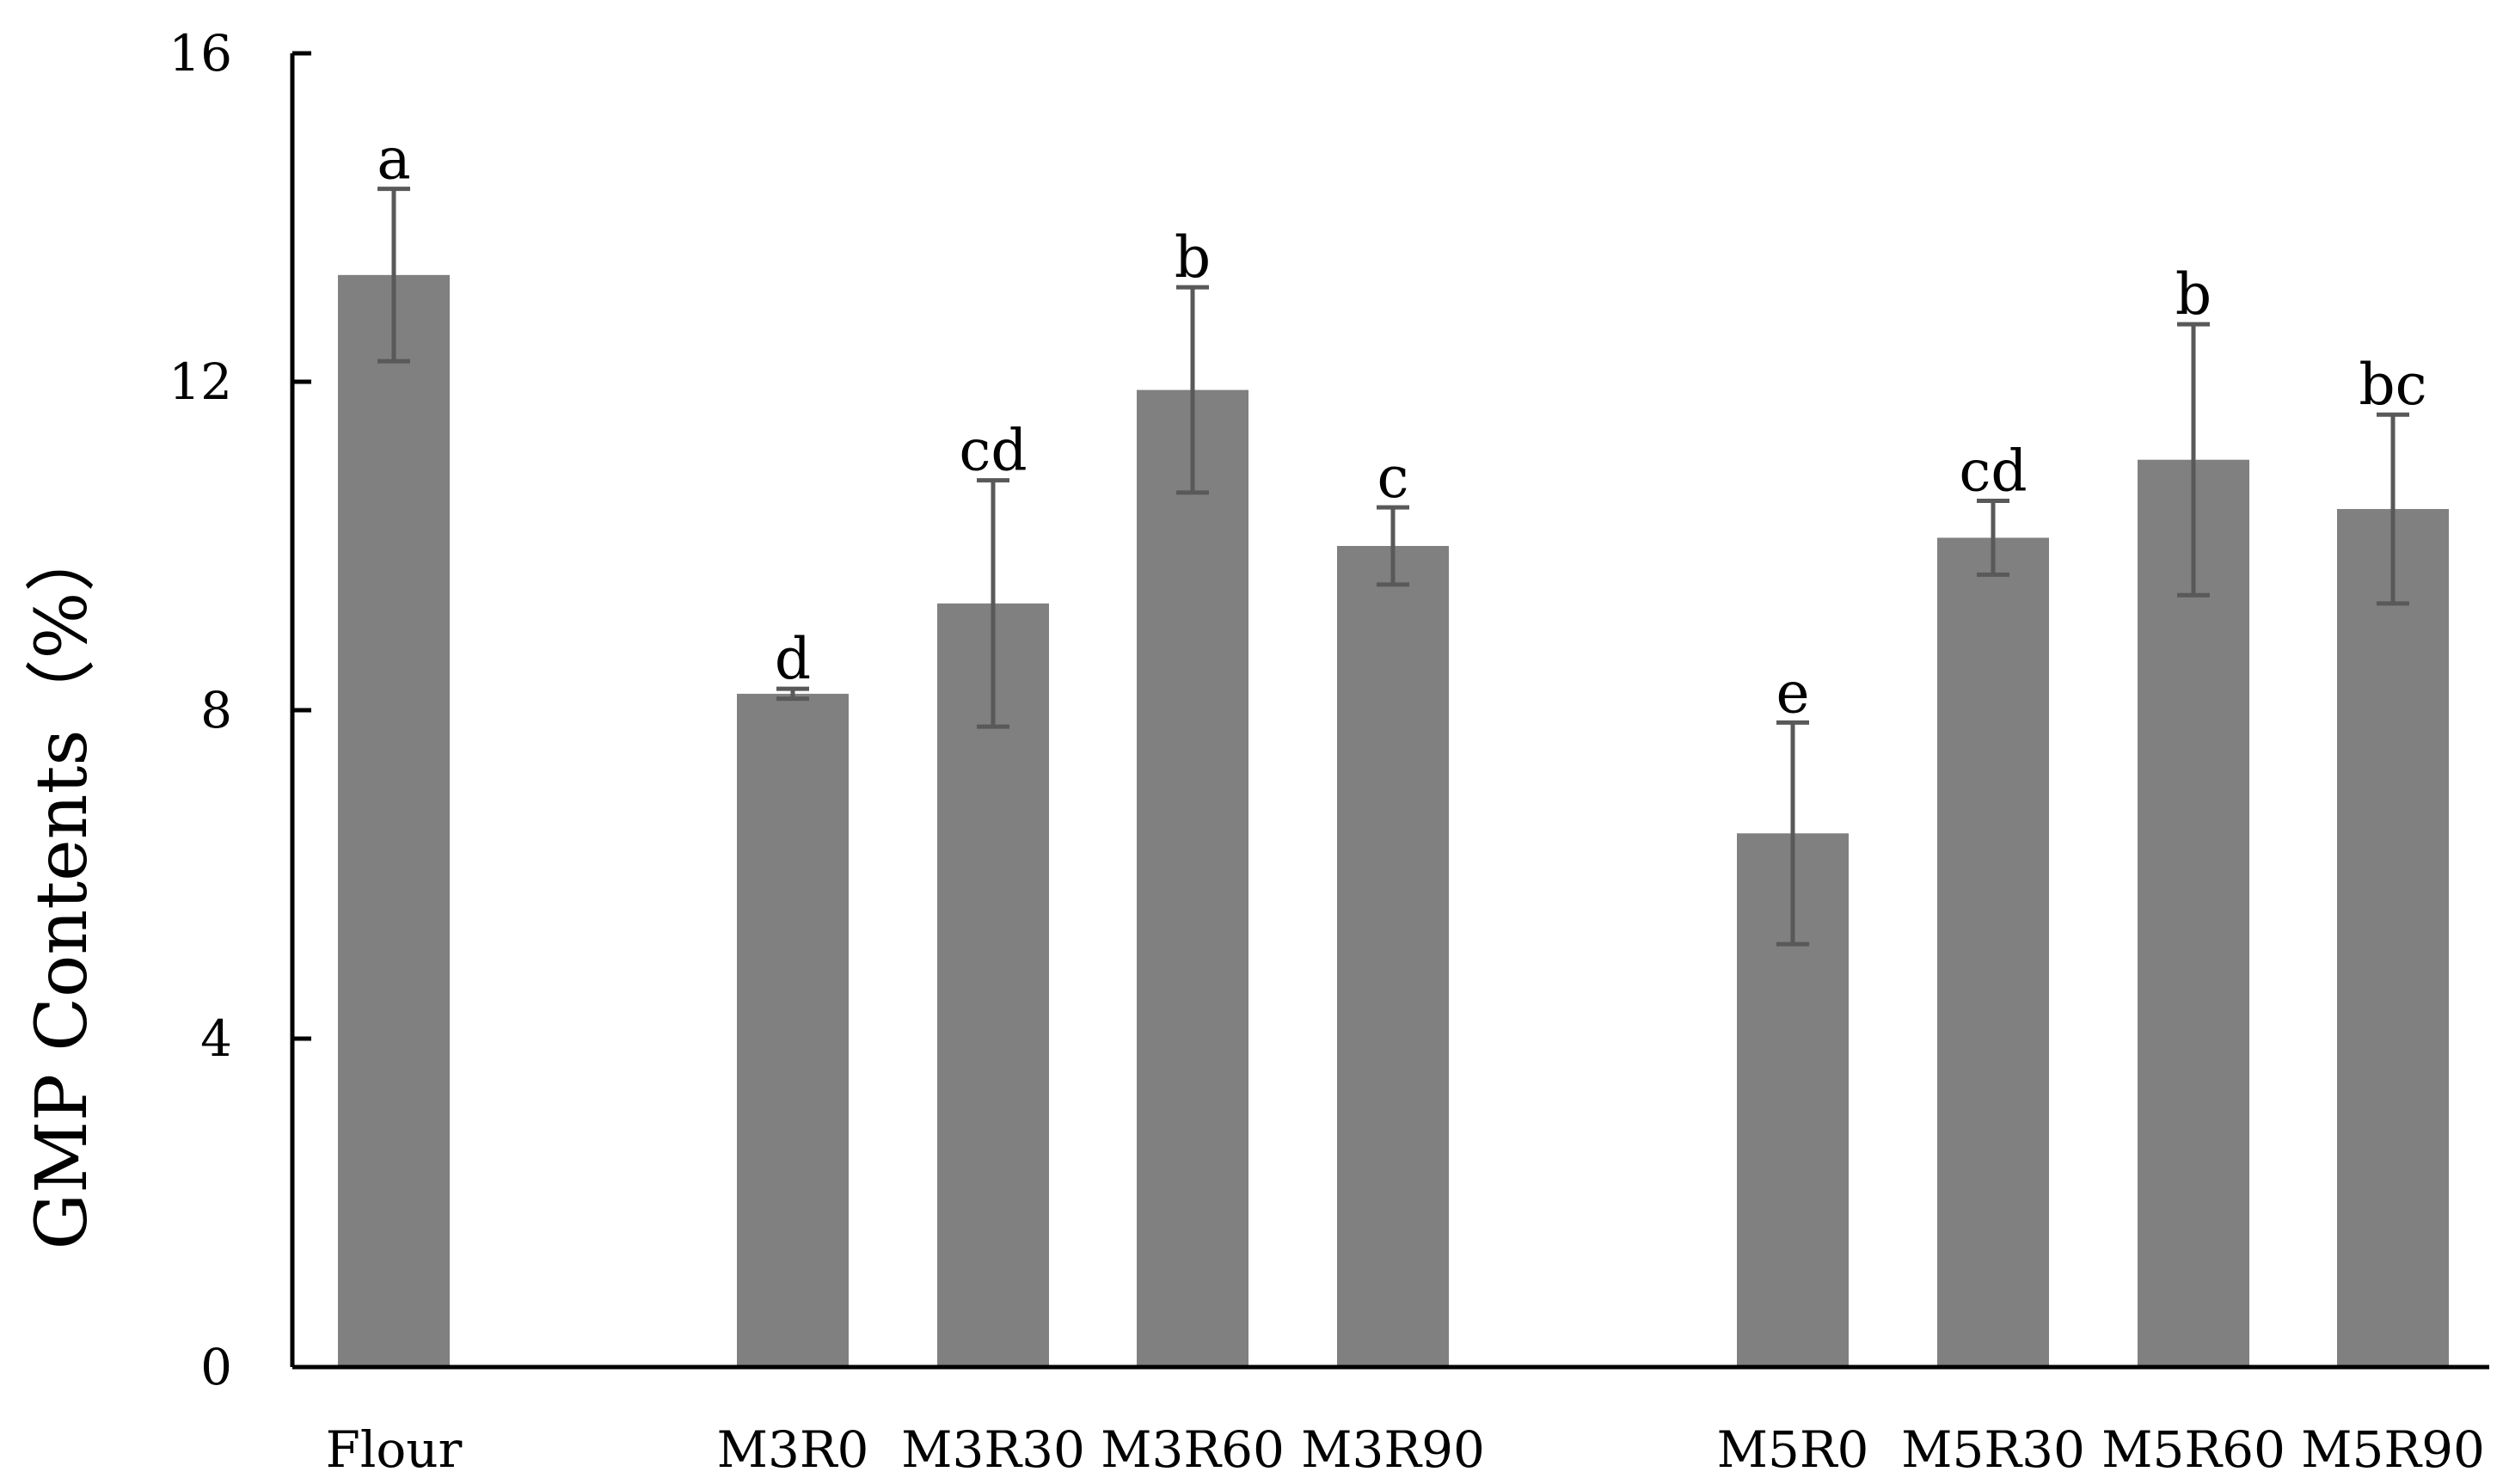 The height and width of the screenshot is (1484, 2503). Describe the element at coordinates (394, 821) in the screenshot. I see `bar-flour` at that location.